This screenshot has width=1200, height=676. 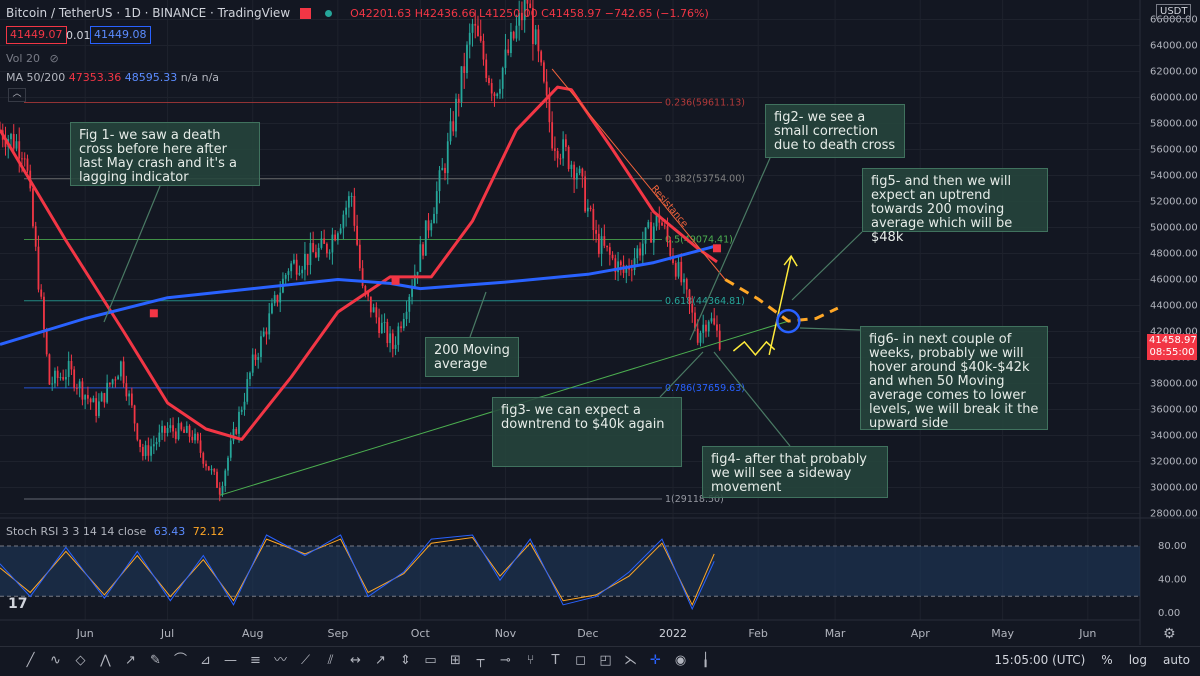 What do you see at coordinates (605, 660) in the screenshot?
I see `note-icon: ◰` at bounding box center [605, 660].